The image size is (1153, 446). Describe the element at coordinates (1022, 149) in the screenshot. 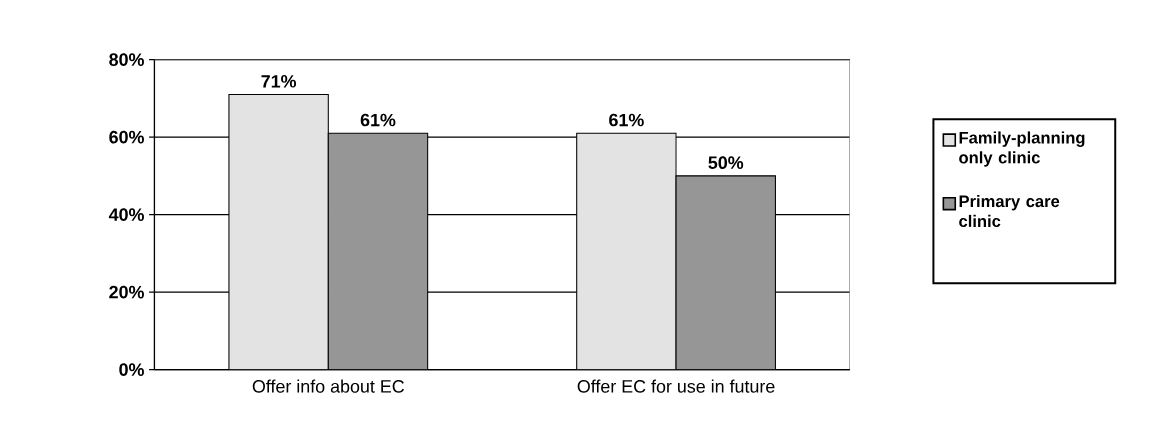

I see `legend-label: Family-planning only clinic` at that location.